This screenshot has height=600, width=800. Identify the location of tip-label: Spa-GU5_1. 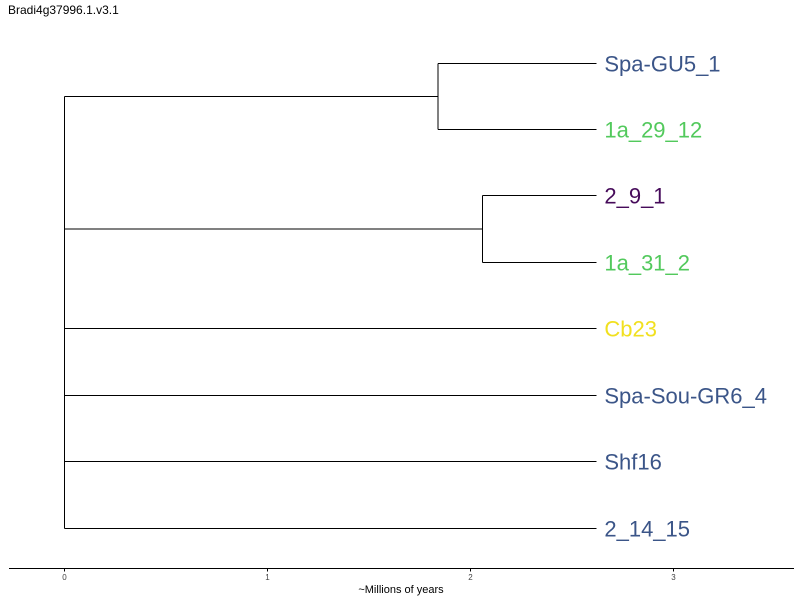
(662, 64).